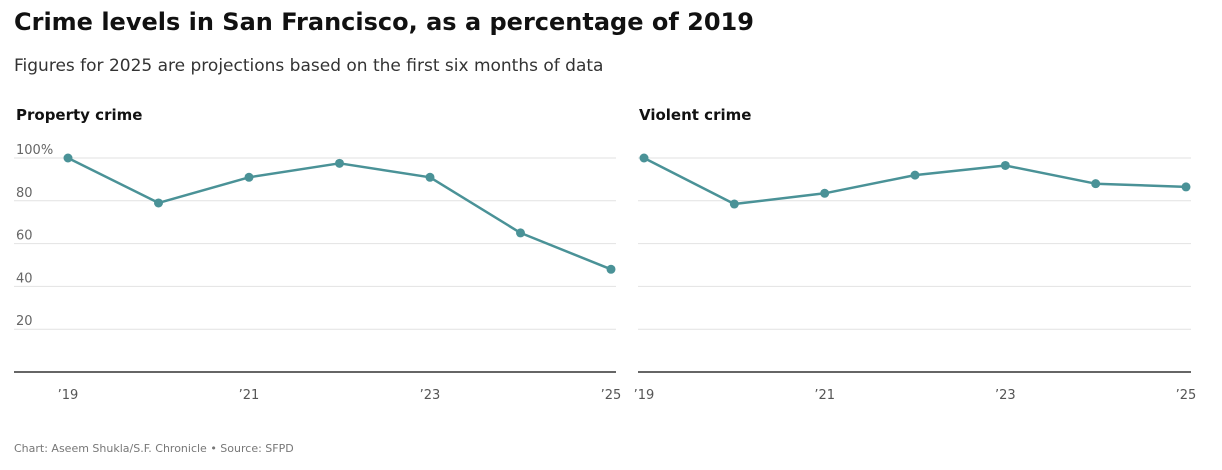  Describe the element at coordinates (339, 213) in the screenshot. I see `property-crime-series-line` at that location.